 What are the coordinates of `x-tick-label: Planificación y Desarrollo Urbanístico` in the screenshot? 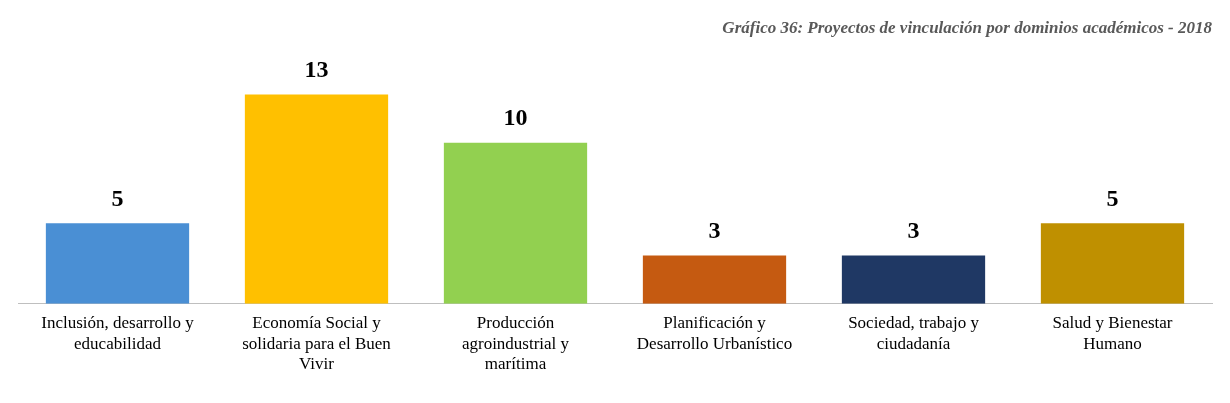 It's located at (714, 333).